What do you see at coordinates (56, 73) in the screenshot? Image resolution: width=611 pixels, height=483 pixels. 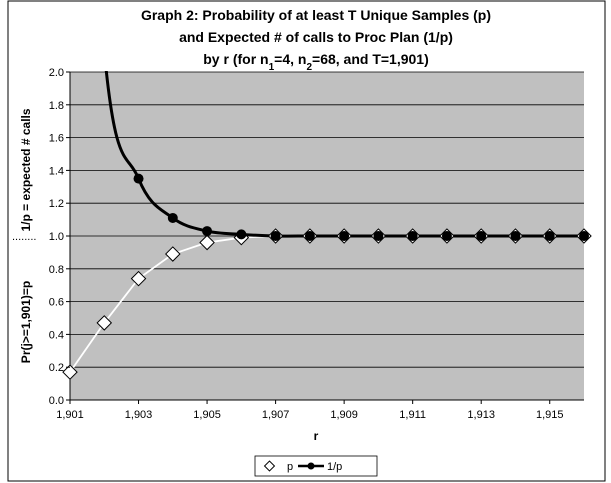 I see `y-tick-label: 2.0` at bounding box center [56, 73].